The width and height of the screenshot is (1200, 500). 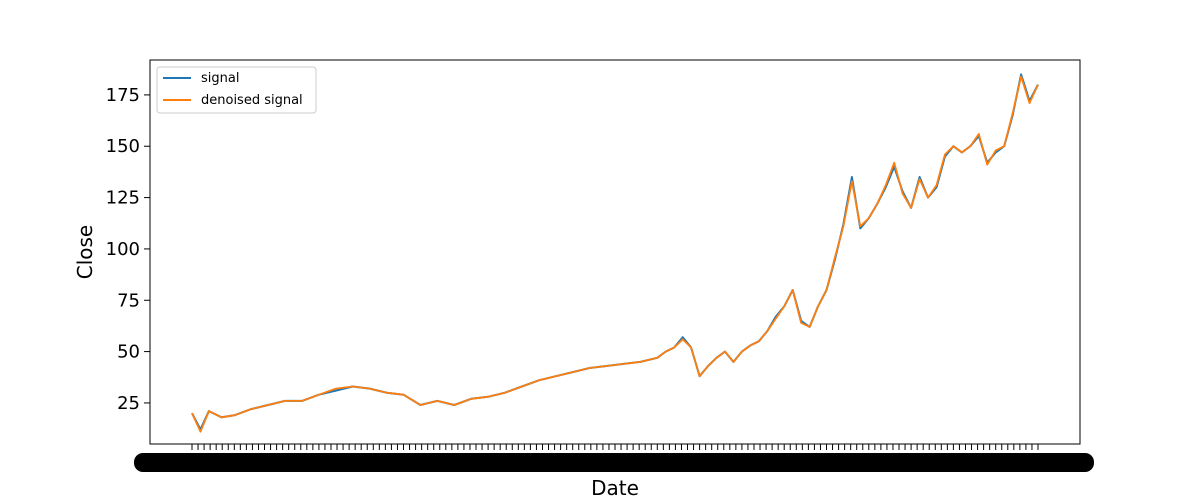 What do you see at coordinates (128, 300) in the screenshot?
I see `y-tick-label: 75` at bounding box center [128, 300].